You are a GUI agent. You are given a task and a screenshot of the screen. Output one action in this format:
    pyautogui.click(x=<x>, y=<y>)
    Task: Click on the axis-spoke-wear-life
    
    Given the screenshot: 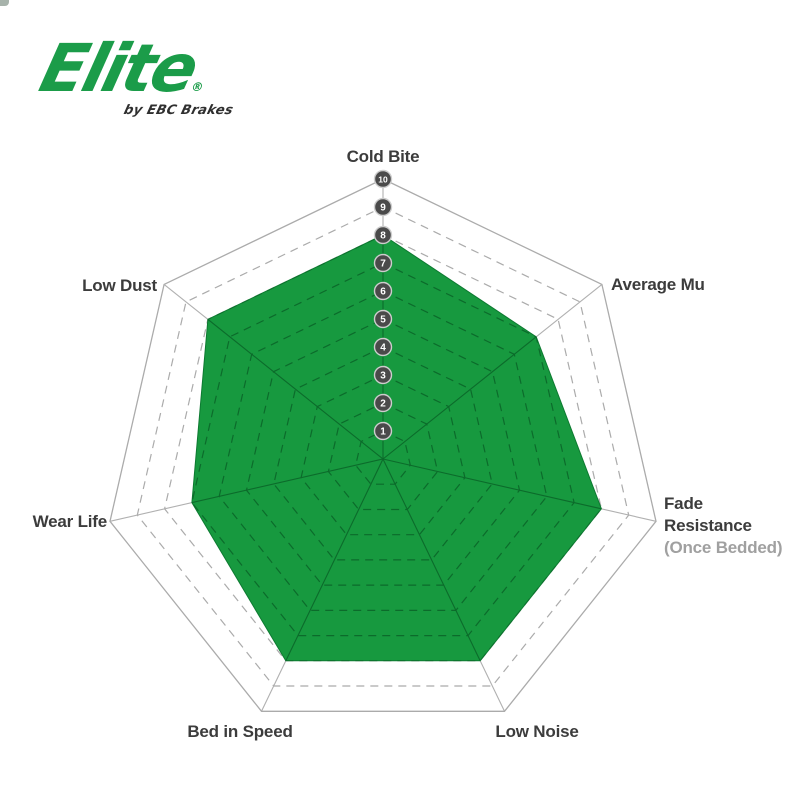 What is the action you would take?
    pyautogui.click(x=287, y=490)
    